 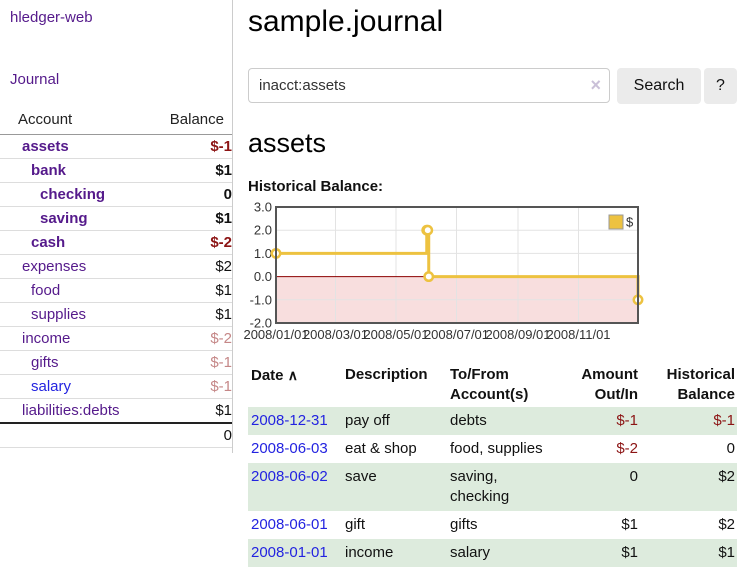 I want to click on x-tick-label: 2008/05/01, so click(x=395, y=334).